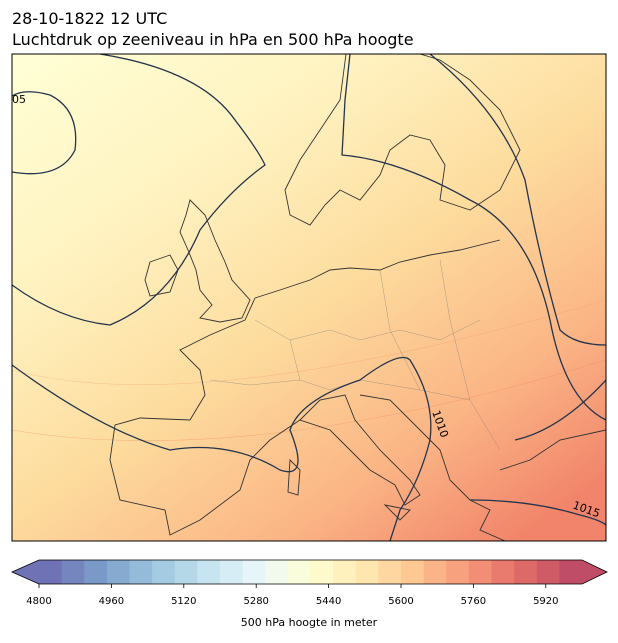 The width and height of the screenshot is (618, 643). What do you see at coordinates (111, 601) in the screenshot?
I see `colorbar-tick-label: 4960` at bounding box center [111, 601].